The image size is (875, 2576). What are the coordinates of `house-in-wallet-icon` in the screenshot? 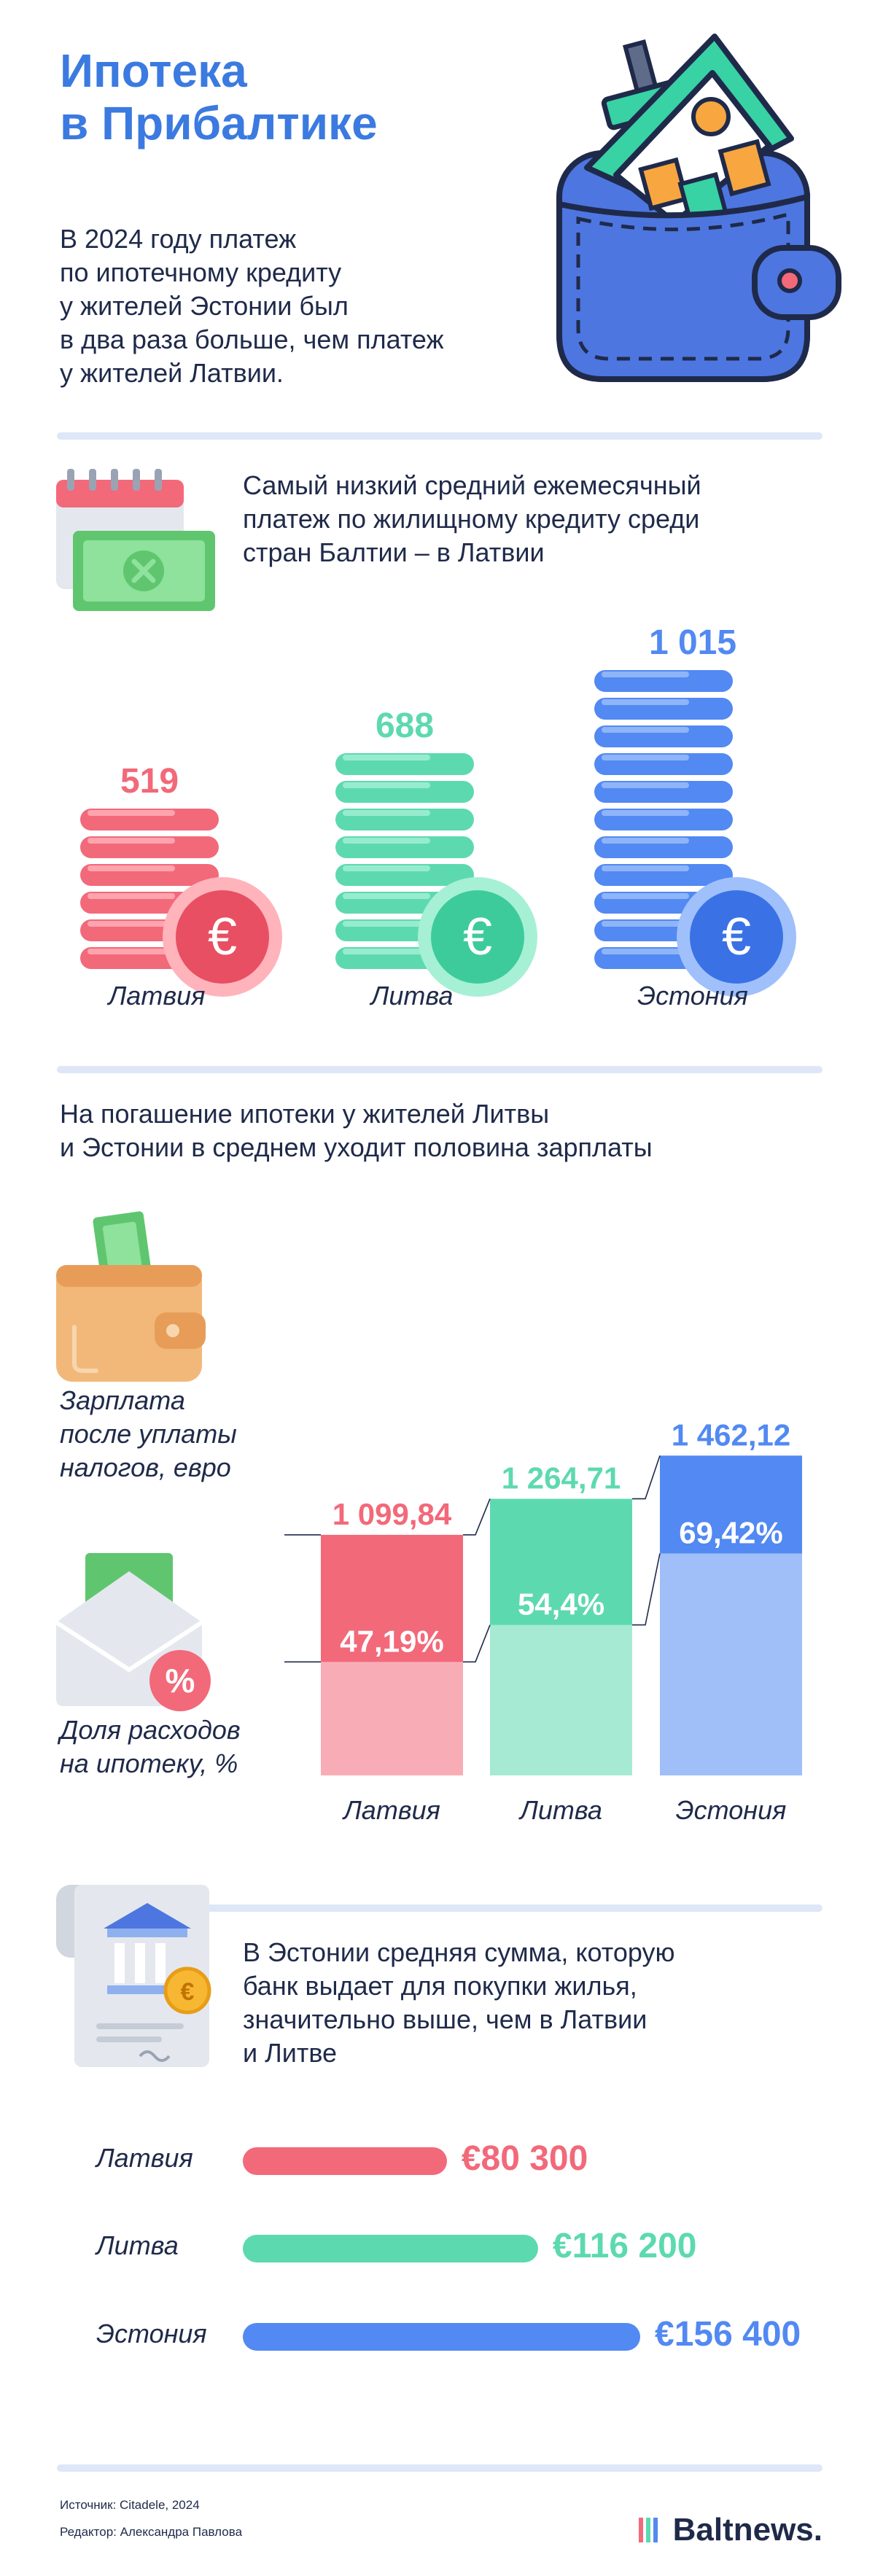 It's located at (698, 208).